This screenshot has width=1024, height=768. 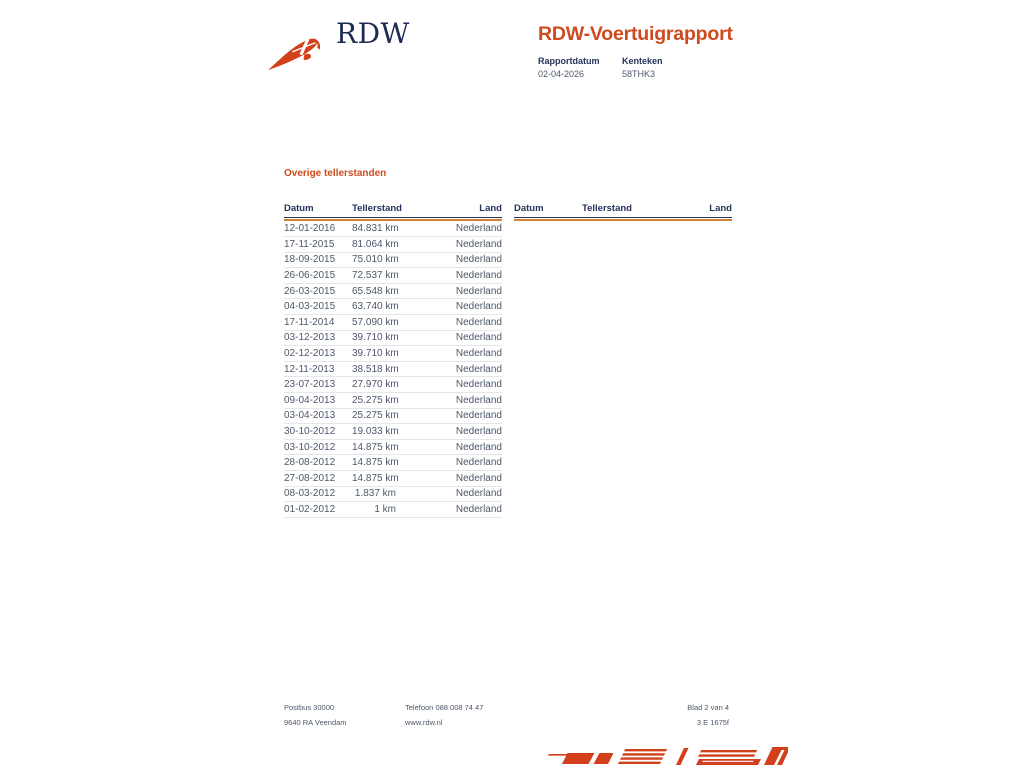 I want to click on table-row: 26-03-2015 65.548 km Nederland, so click(x=393, y=292).